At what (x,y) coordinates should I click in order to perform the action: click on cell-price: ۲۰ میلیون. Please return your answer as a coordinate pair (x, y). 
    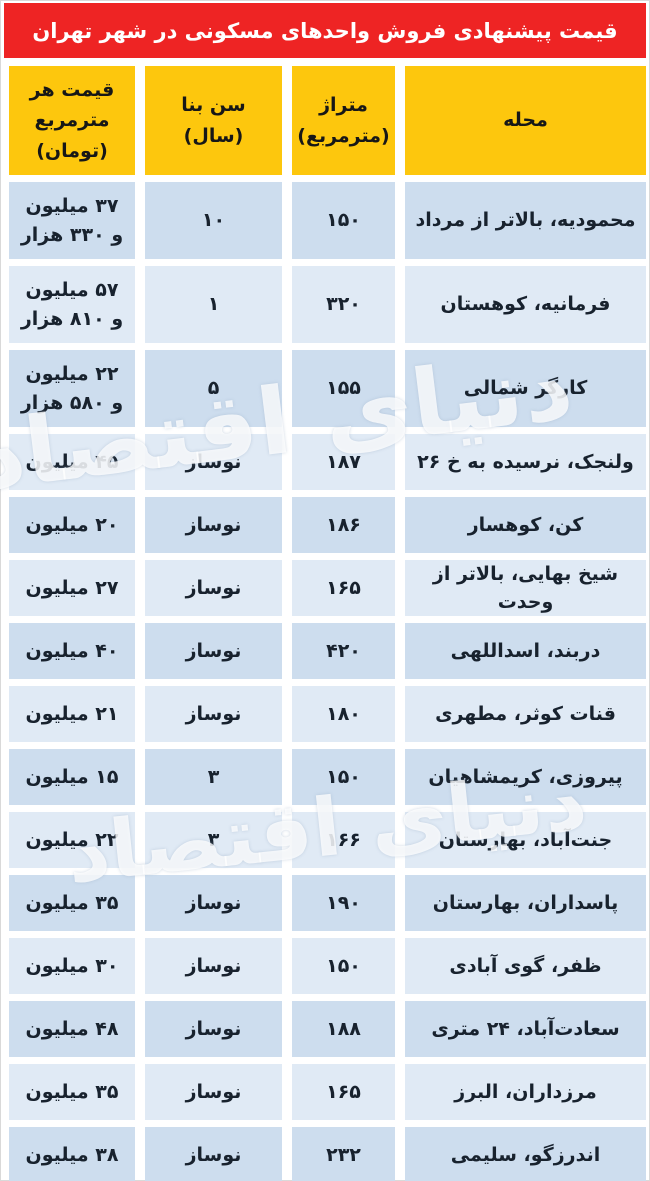
    Looking at the image, I should click on (72, 525).